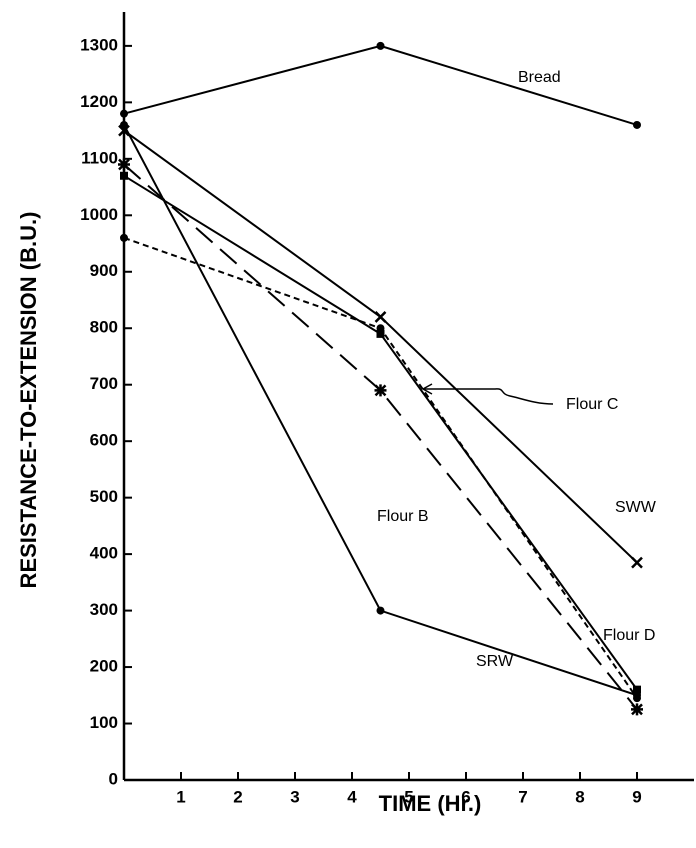 This screenshot has width=696, height=848. I want to click on y-tick-label: 800, so click(104, 327).